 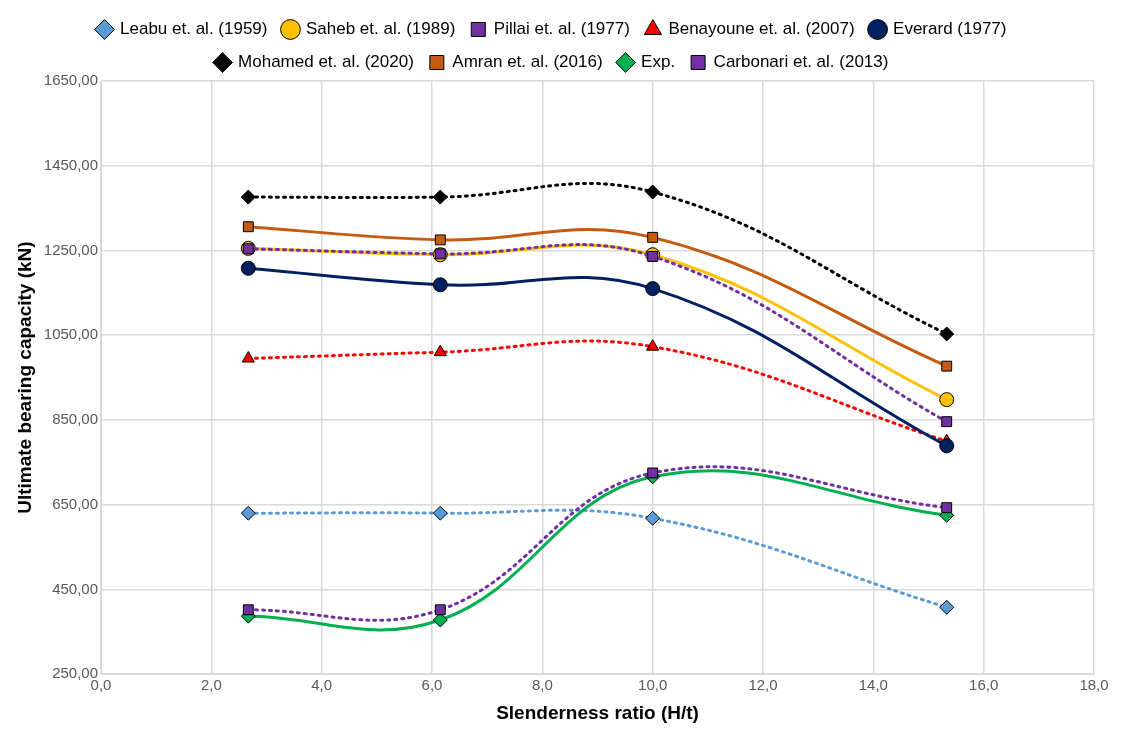 I want to click on legend-label: Mohamed et. al. (2020), so click(x=326, y=62).